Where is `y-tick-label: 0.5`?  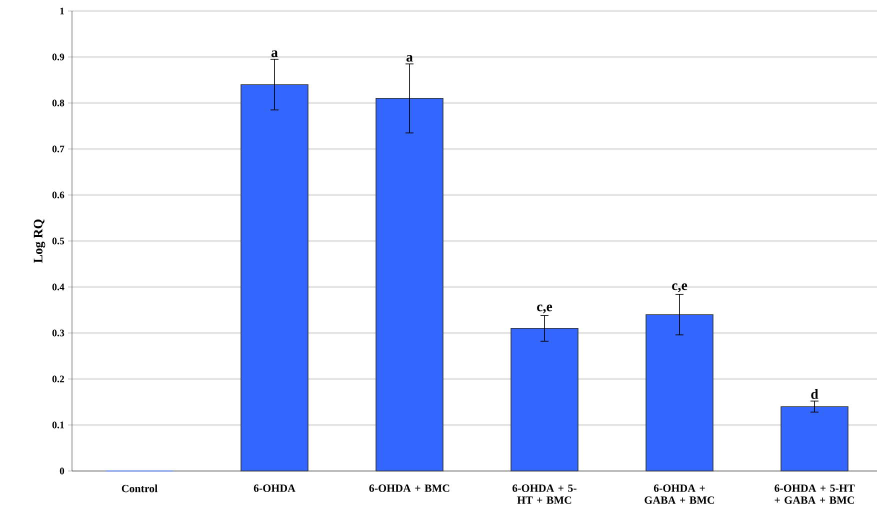
y-tick-label: 0.5 is located at coordinates (58, 241).